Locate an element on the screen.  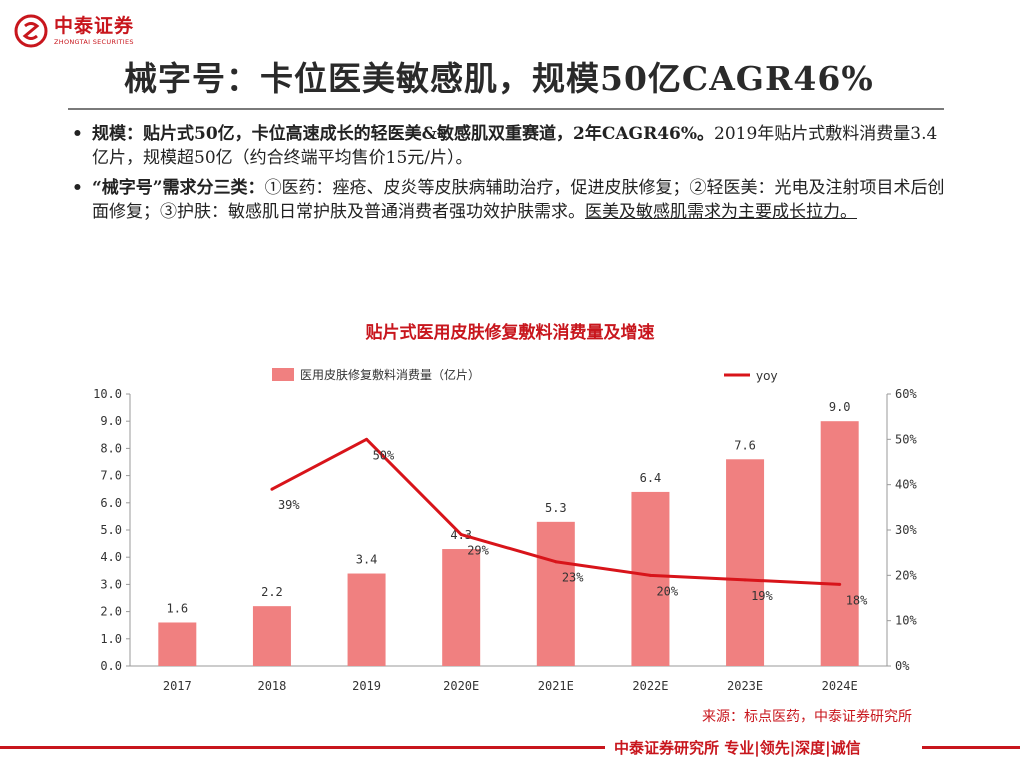
chart-title: 贴片式医用皮肤修复敷料消费量及增速 is located at coordinates (510, 333).